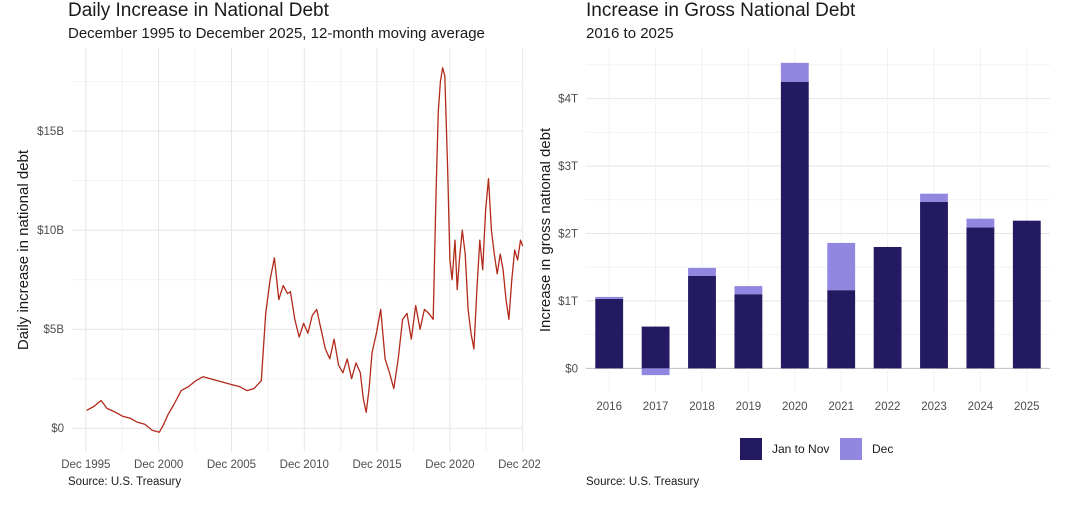 This screenshot has width=1082, height=510. What do you see at coordinates (158, 465) in the screenshot?
I see `x-tick-label: Dec 2000` at bounding box center [158, 465].